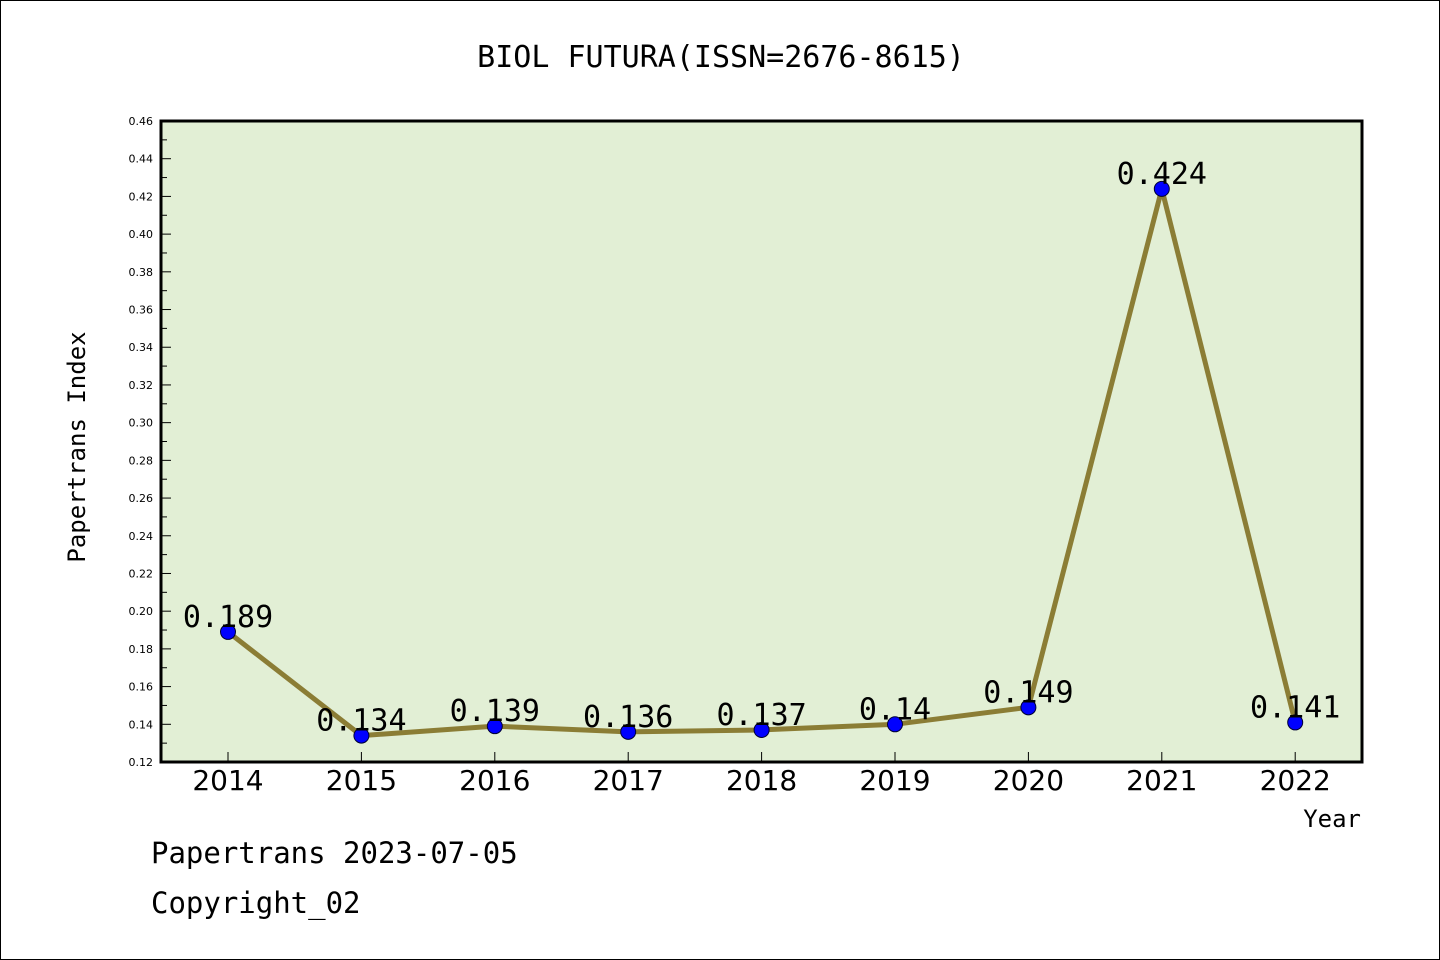 Image resolution: width=1440 pixels, height=960 pixels. Describe the element at coordinates (141, 272) in the screenshot. I see `y-tick-label: 0.38` at that location.